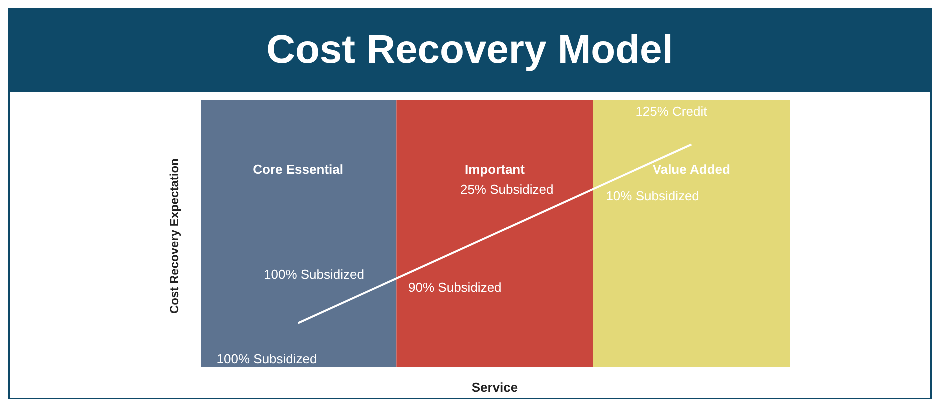 Image resolution: width=940 pixels, height=407 pixels. What do you see at coordinates (455, 288) in the screenshot?
I see `annotation: 90% Subsidized` at bounding box center [455, 288].